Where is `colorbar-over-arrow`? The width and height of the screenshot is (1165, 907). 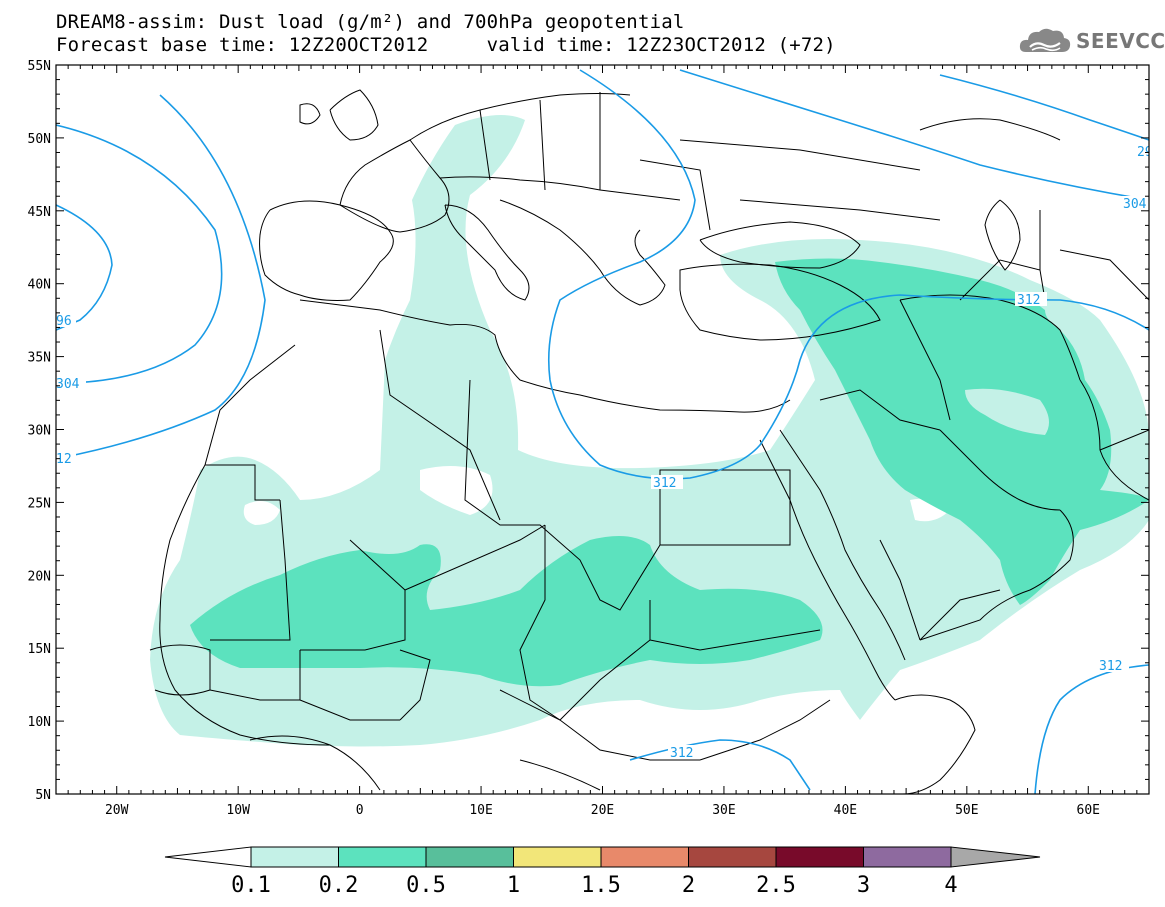 colorbar-over-arrow is located at coordinates (995, 857).